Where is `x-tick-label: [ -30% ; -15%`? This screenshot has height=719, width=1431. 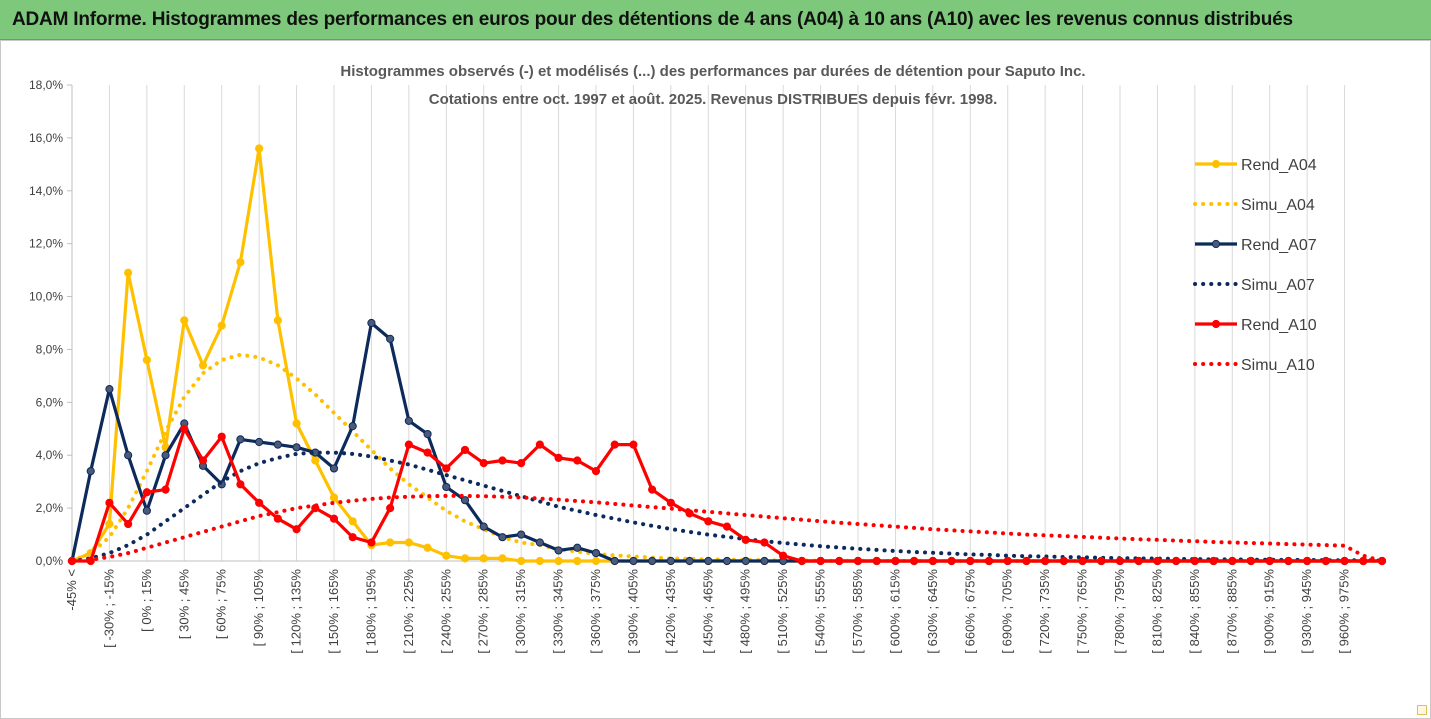 x-tick-label: [ -30% ; -15% is located at coordinates (108, 608).